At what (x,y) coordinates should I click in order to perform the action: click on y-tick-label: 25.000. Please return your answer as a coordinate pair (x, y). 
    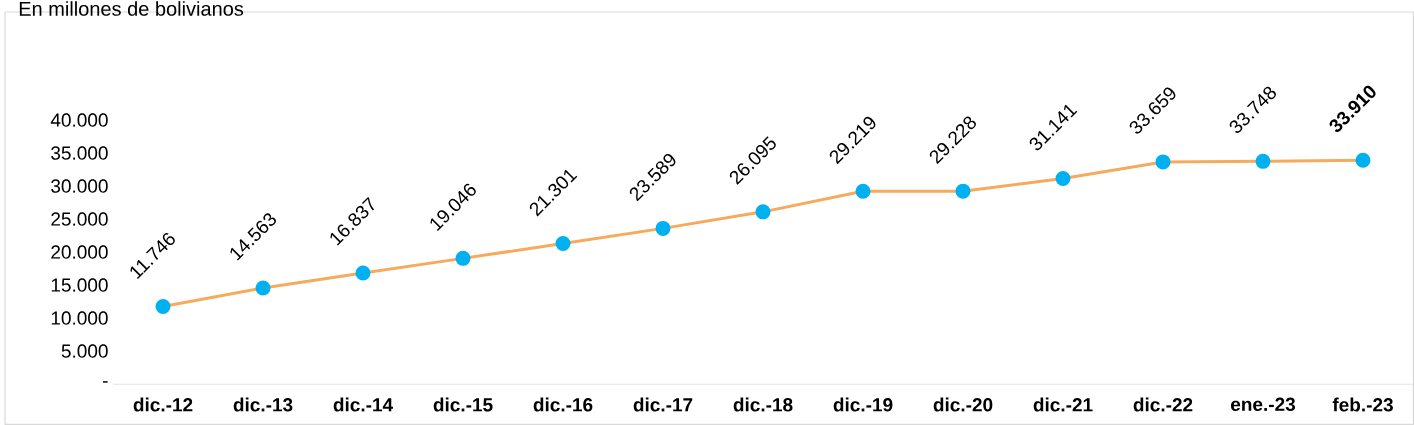
    Looking at the image, I should click on (79, 219).